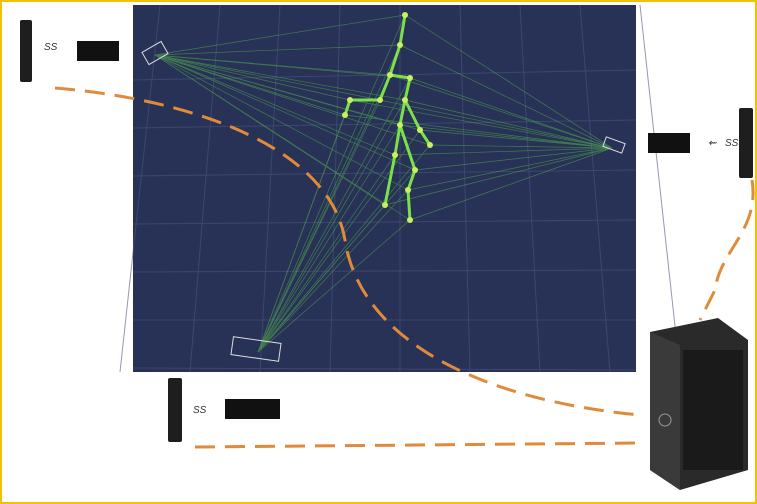 Image resolution: width=757 pixels, height=504 pixels. Describe the element at coordinates (700, 143) in the screenshot. I see `kinect-station-2: ⇜ SS` at that location.